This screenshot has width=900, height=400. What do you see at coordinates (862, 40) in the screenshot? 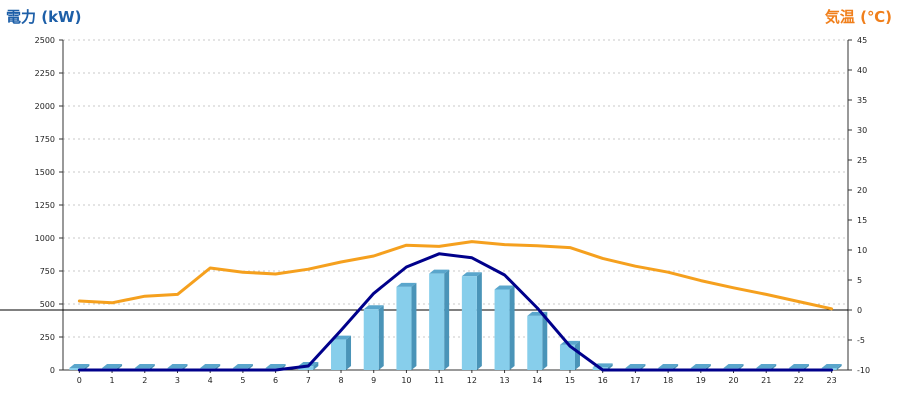
I see `right-tick-label: 45` at bounding box center [862, 40].